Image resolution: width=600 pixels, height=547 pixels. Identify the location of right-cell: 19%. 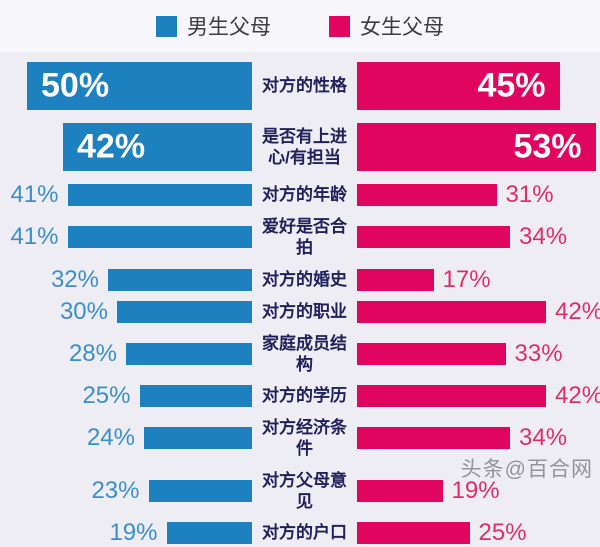
(478, 490).